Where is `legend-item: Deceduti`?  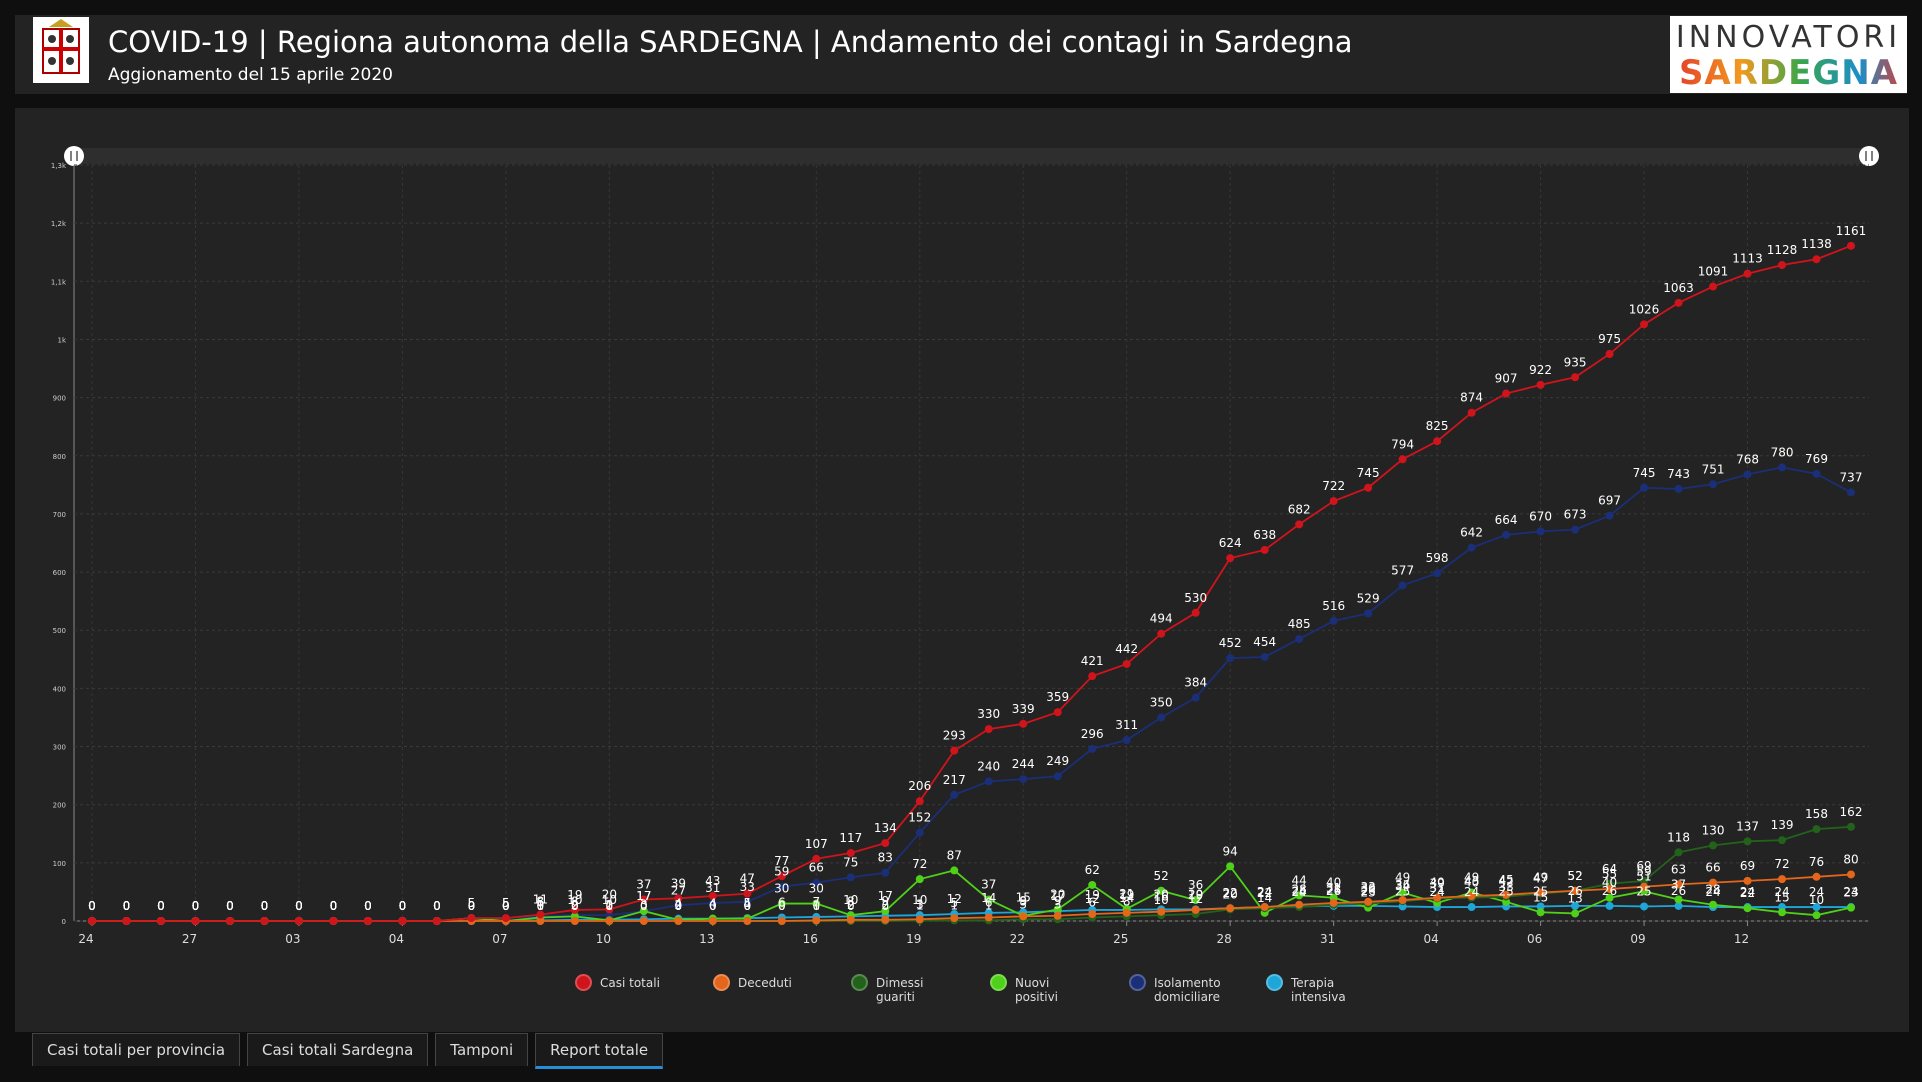
legend-item: Deceduti is located at coordinates (783, 982).